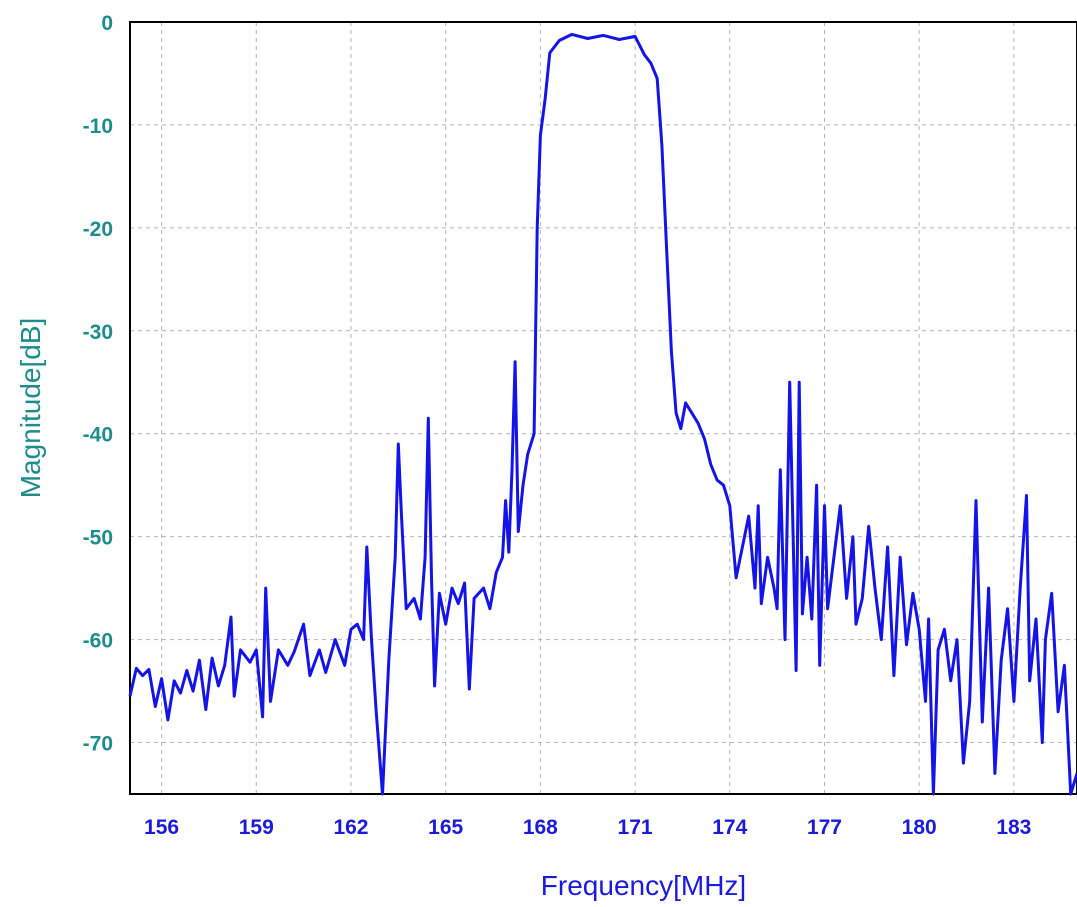 This screenshot has width=1077, height=907. What do you see at coordinates (30, 408) in the screenshot?
I see `y-axis-label: Magnitude[dB]` at bounding box center [30, 408].